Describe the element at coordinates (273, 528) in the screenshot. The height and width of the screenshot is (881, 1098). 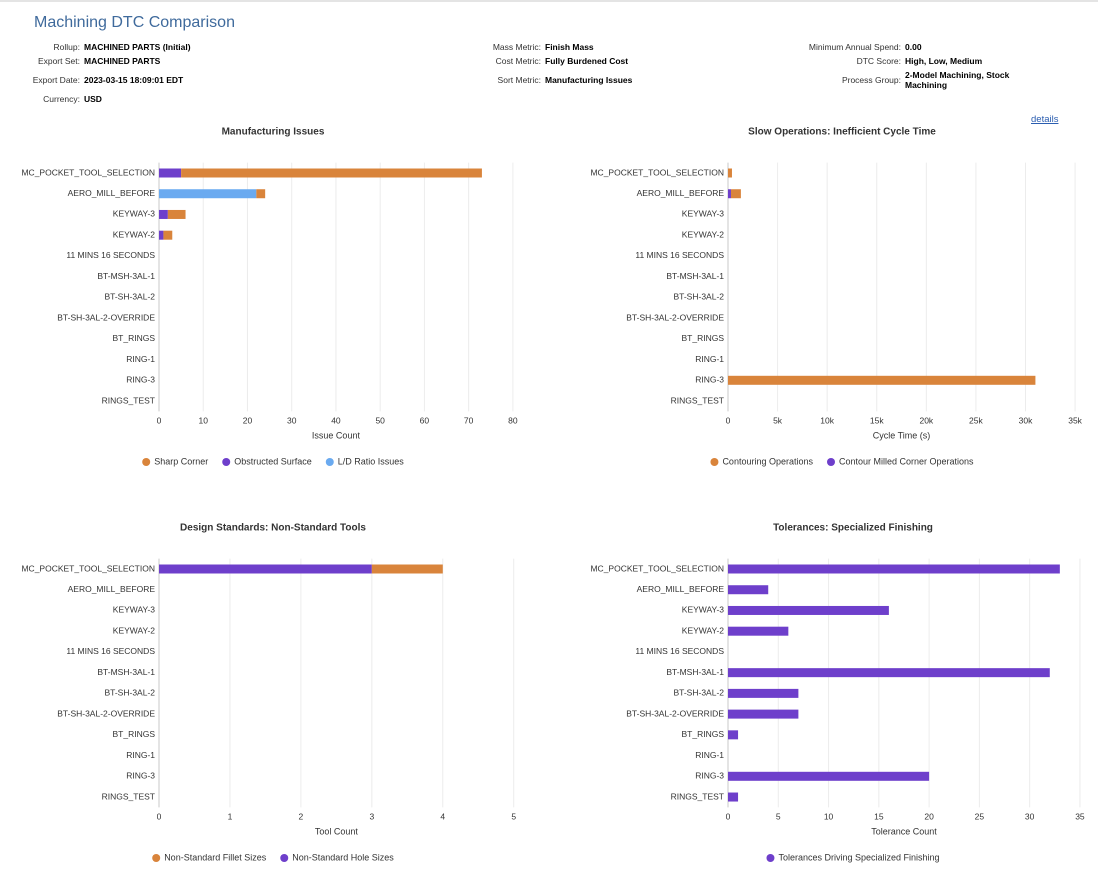
I see `chart-title: Design Standards: Non-Standard Tools` at that location.